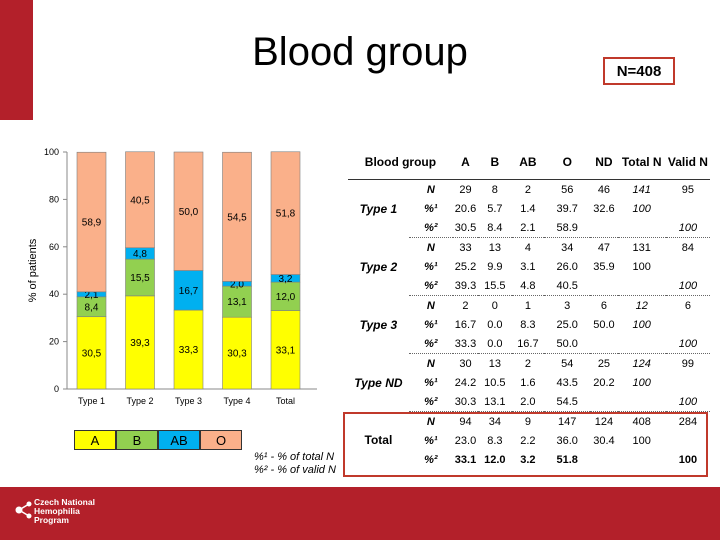  I want to click on chart-legend: A B AB O, so click(158, 440).